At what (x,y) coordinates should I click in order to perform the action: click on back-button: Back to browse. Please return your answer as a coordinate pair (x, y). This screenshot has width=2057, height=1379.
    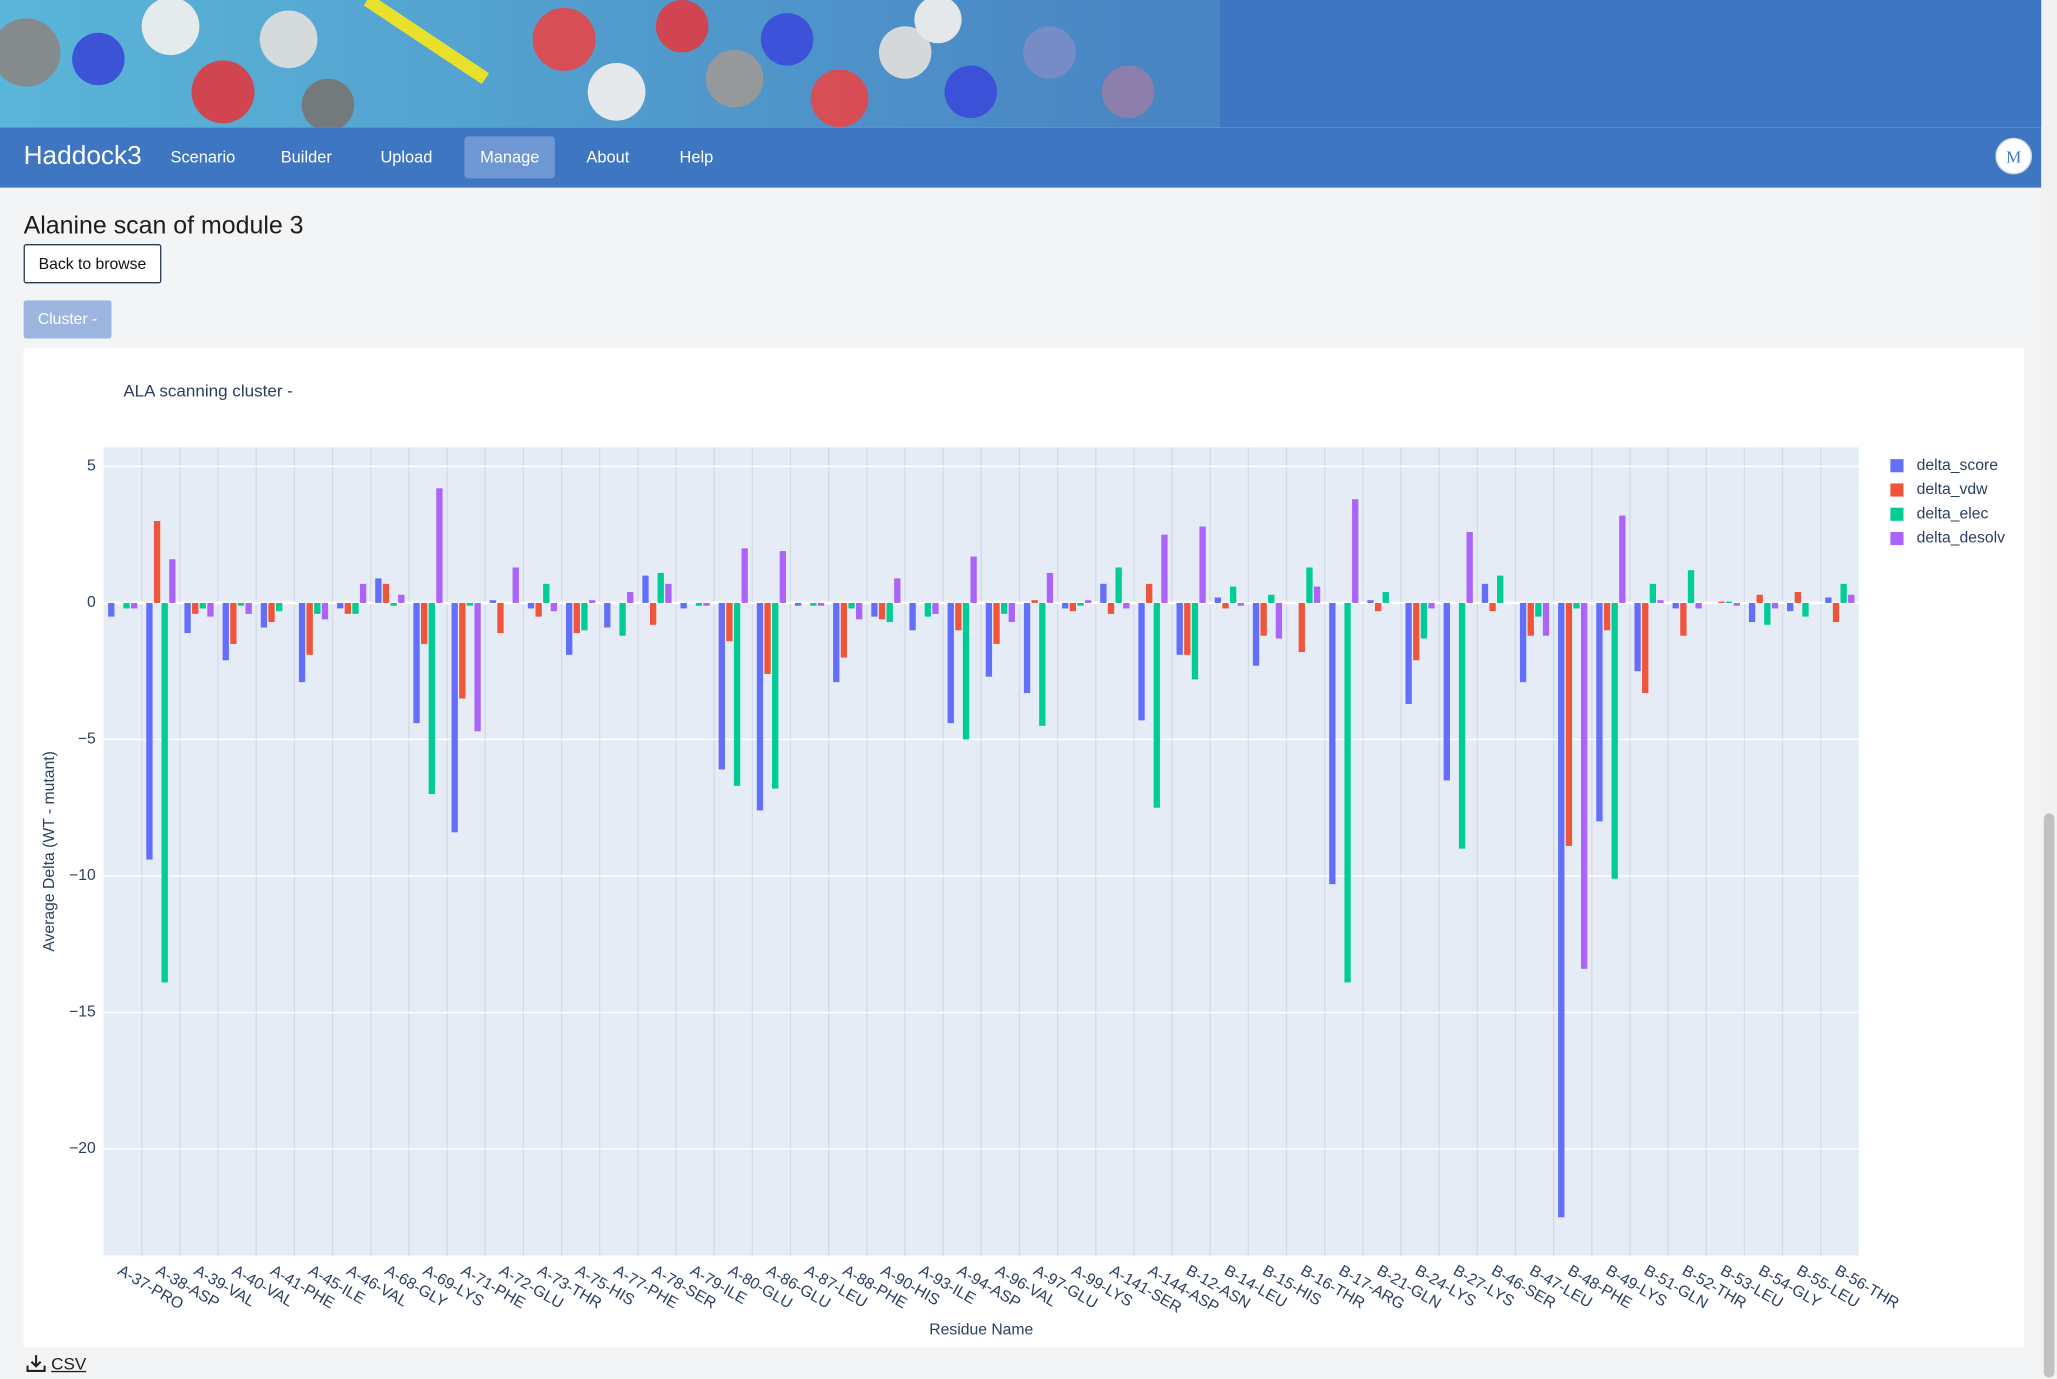
    Looking at the image, I should click on (92, 264).